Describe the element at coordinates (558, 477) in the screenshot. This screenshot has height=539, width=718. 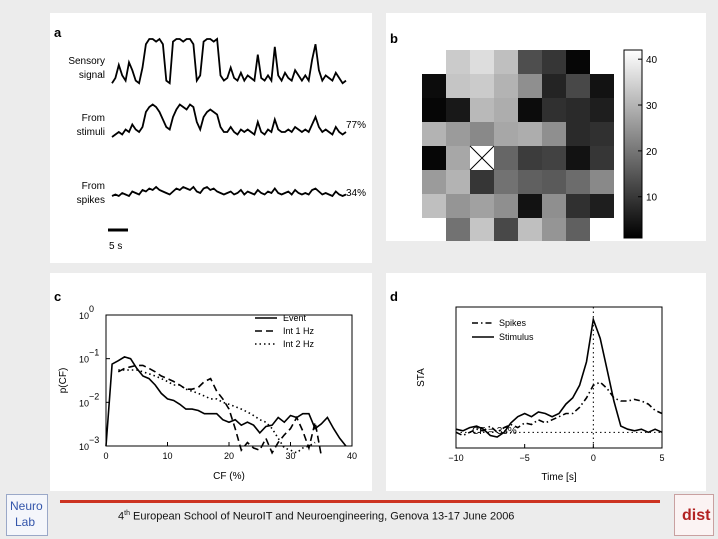
I see `x-axis-label: Time [s]` at that location.